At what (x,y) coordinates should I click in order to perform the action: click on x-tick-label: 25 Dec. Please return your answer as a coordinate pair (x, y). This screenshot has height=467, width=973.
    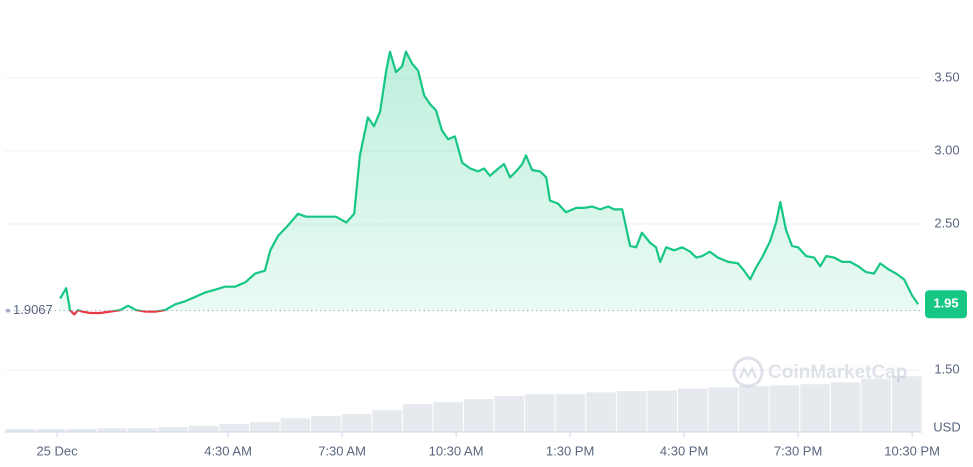
    Looking at the image, I should click on (57, 450).